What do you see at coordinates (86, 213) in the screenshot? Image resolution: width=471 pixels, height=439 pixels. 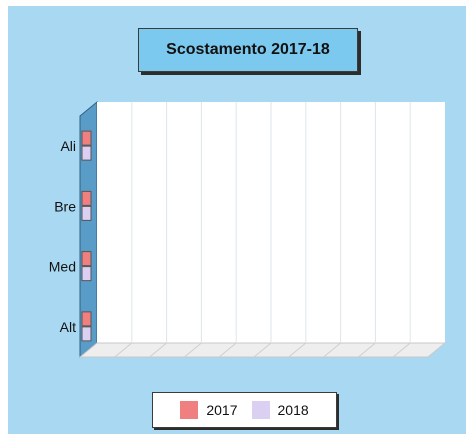 I see `bar-2018-Bre` at bounding box center [86, 213].